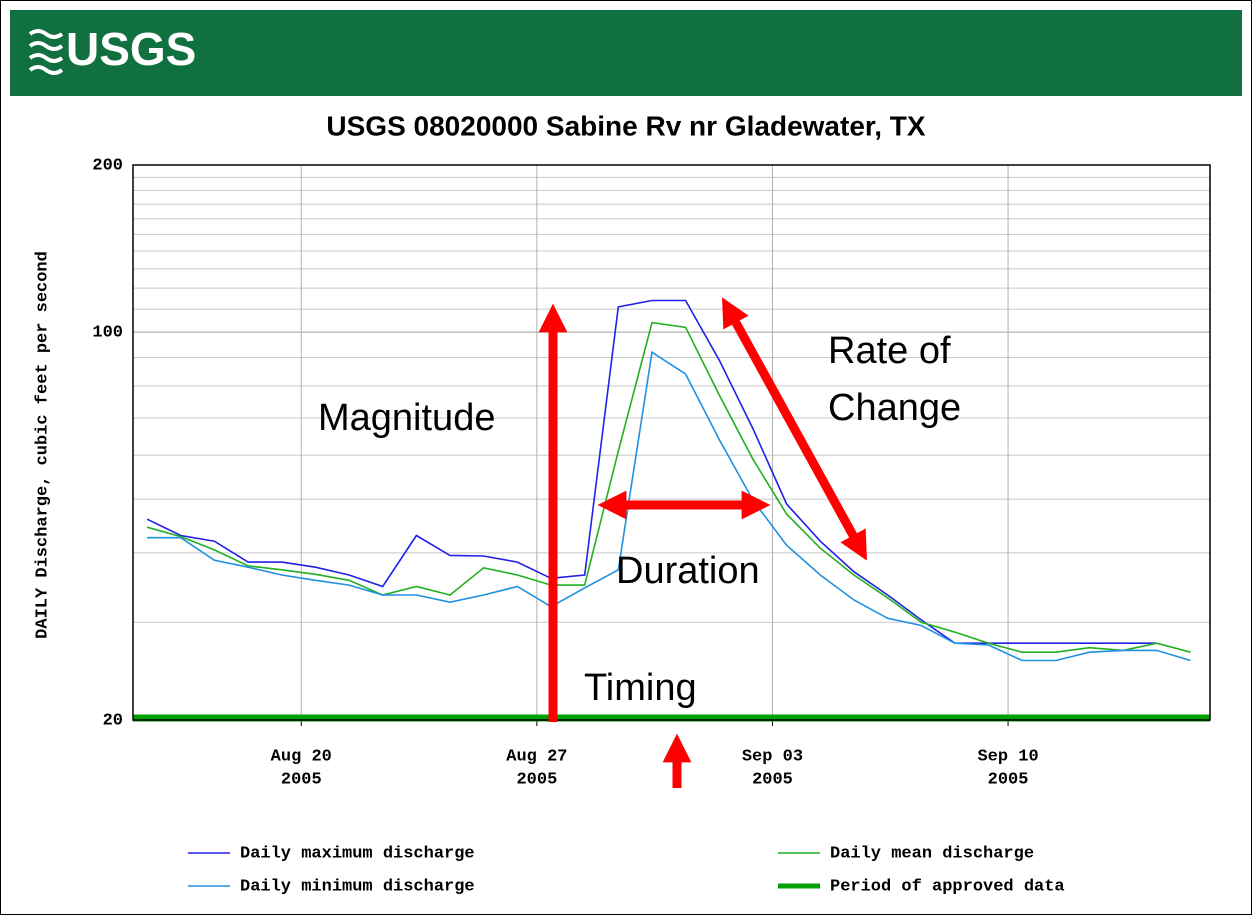  What do you see at coordinates (626, 53) in the screenshot?
I see `header-bar` at bounding box center [626, 53].